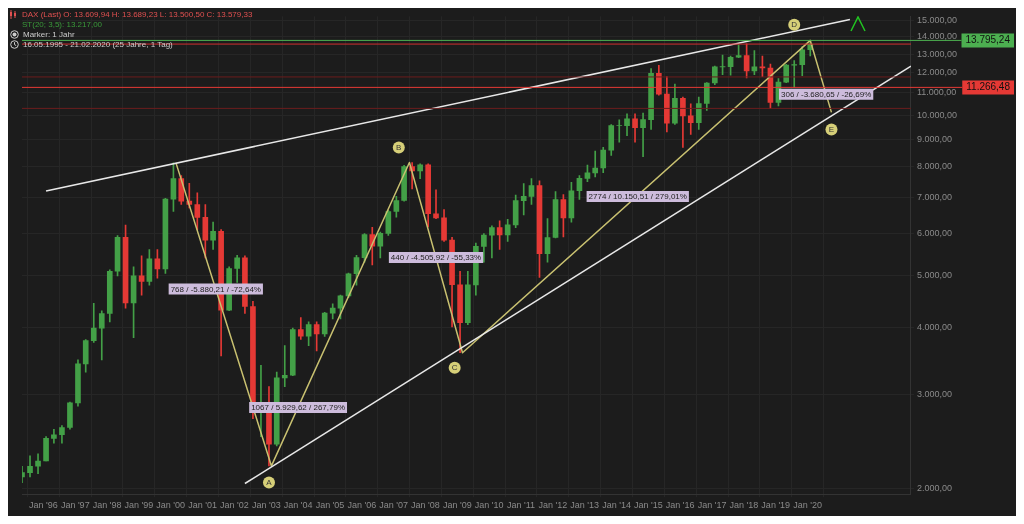  What do you see at coordinates (831, 130) in the screenshot?
I see `annotation: E` at bounding box center [831, 130].